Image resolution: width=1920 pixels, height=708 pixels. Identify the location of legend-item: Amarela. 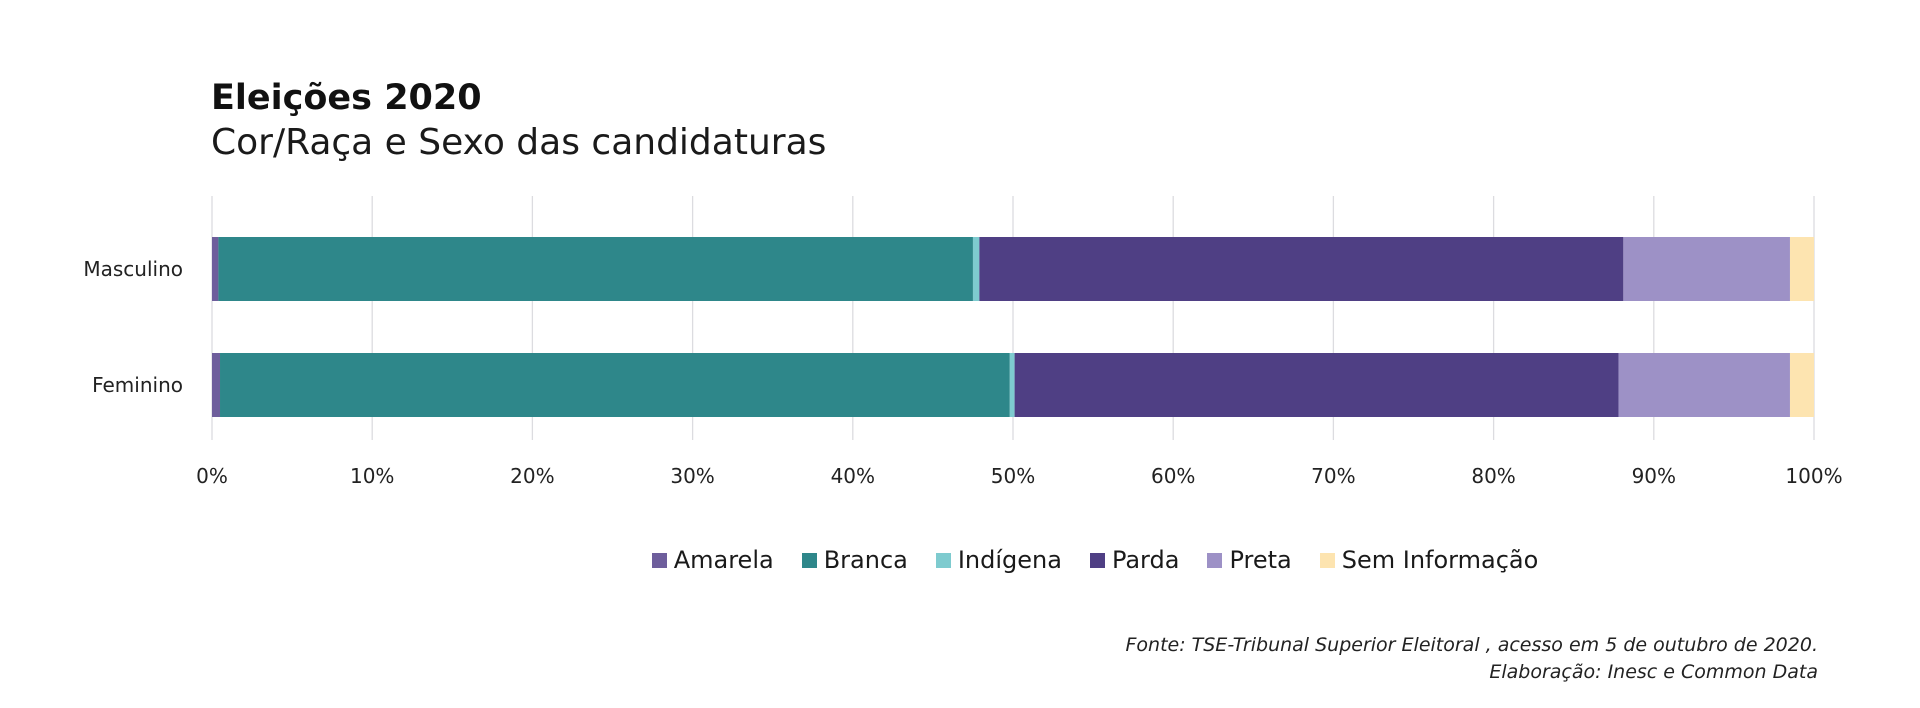
(712, 560).